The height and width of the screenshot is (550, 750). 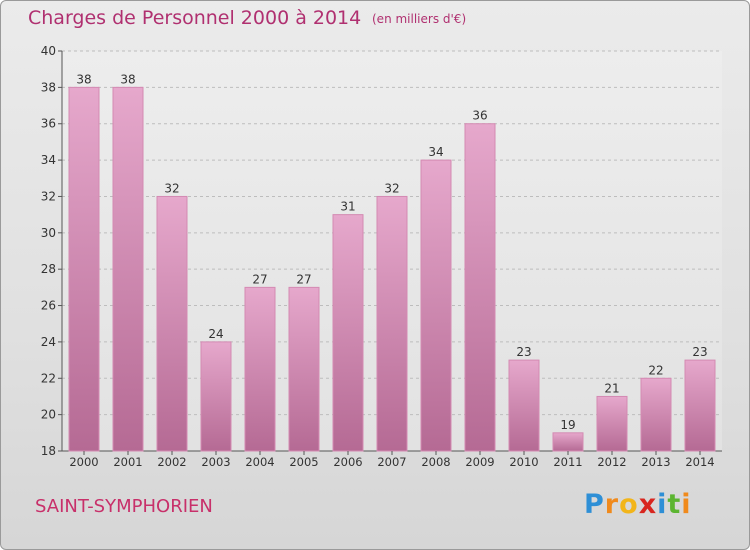 What do you see at coordinates (83, 462) in the screenshot?
I see `x-tick-label-2000: 2000` at bounding box center [83, 462].